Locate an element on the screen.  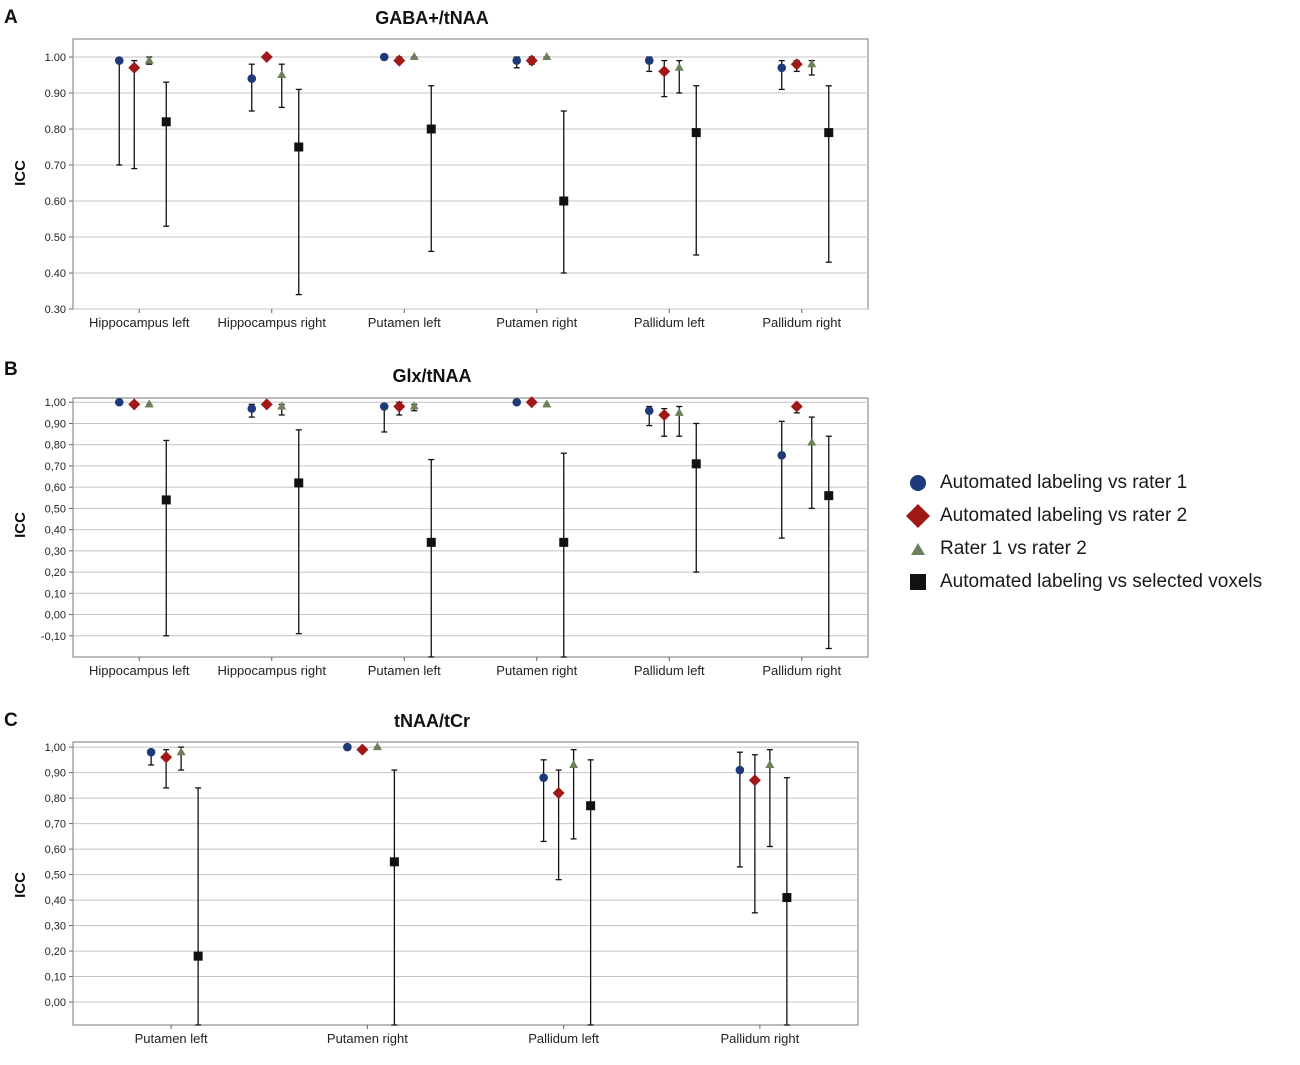
y-tick-label: 0.90 is located at coordinates (55, 94).